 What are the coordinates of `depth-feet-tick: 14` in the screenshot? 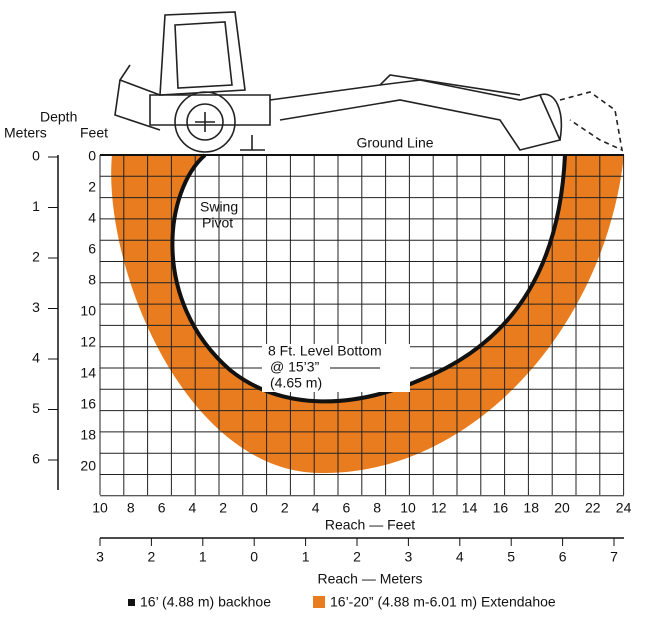 It's located at (88, 373).